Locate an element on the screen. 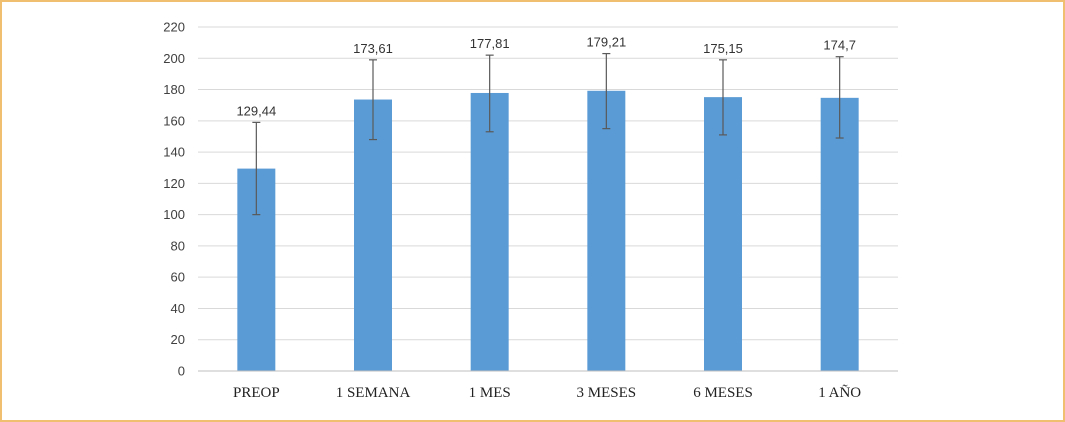  y-tick-label-80: 80 is located at coordinates (178, 245).